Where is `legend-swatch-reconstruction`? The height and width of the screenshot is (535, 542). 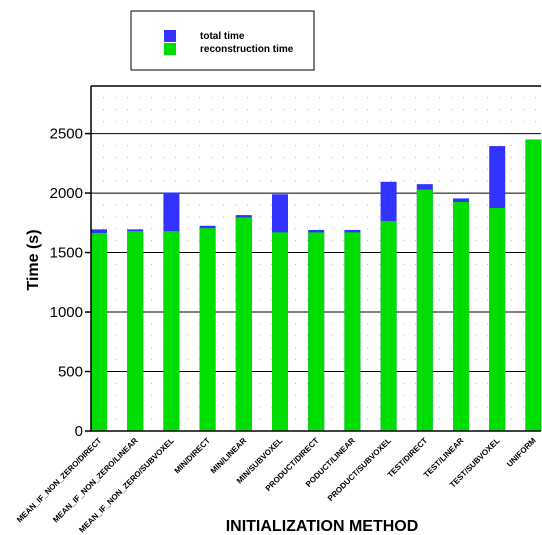
legend-swatch-reconstruction is located at coordinates (170, 49).